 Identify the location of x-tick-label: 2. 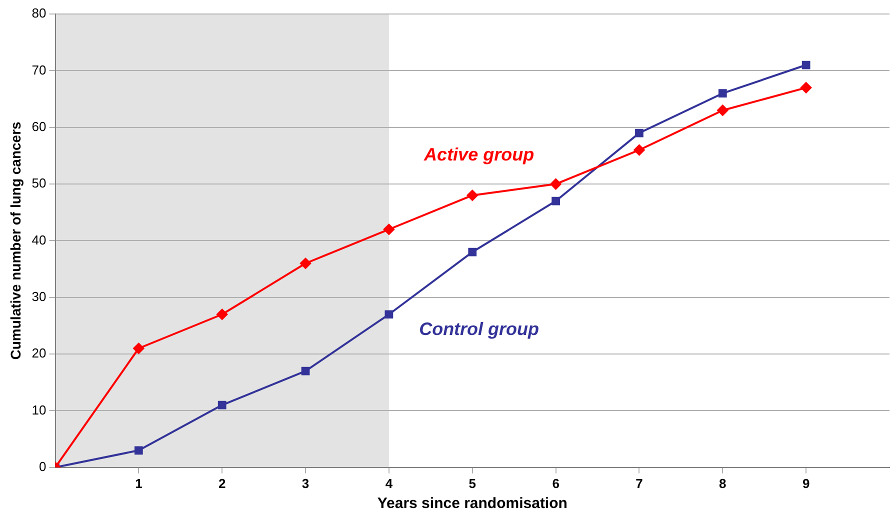
(222, 483).